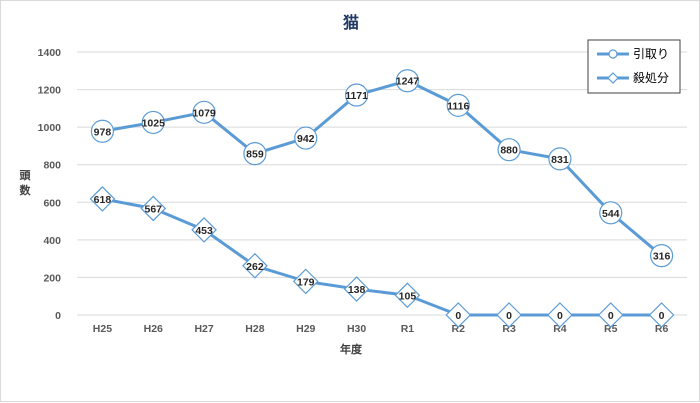 The width and height of the screenshot is (700, 403). What do you see at coordinates (381, 329) in the screenshot?
I see `x-axis-ticks: H25 H26 H27 H28 H29 H30 R1 R2 R3 R4 R5 R6` at bounding box center [381, 329].